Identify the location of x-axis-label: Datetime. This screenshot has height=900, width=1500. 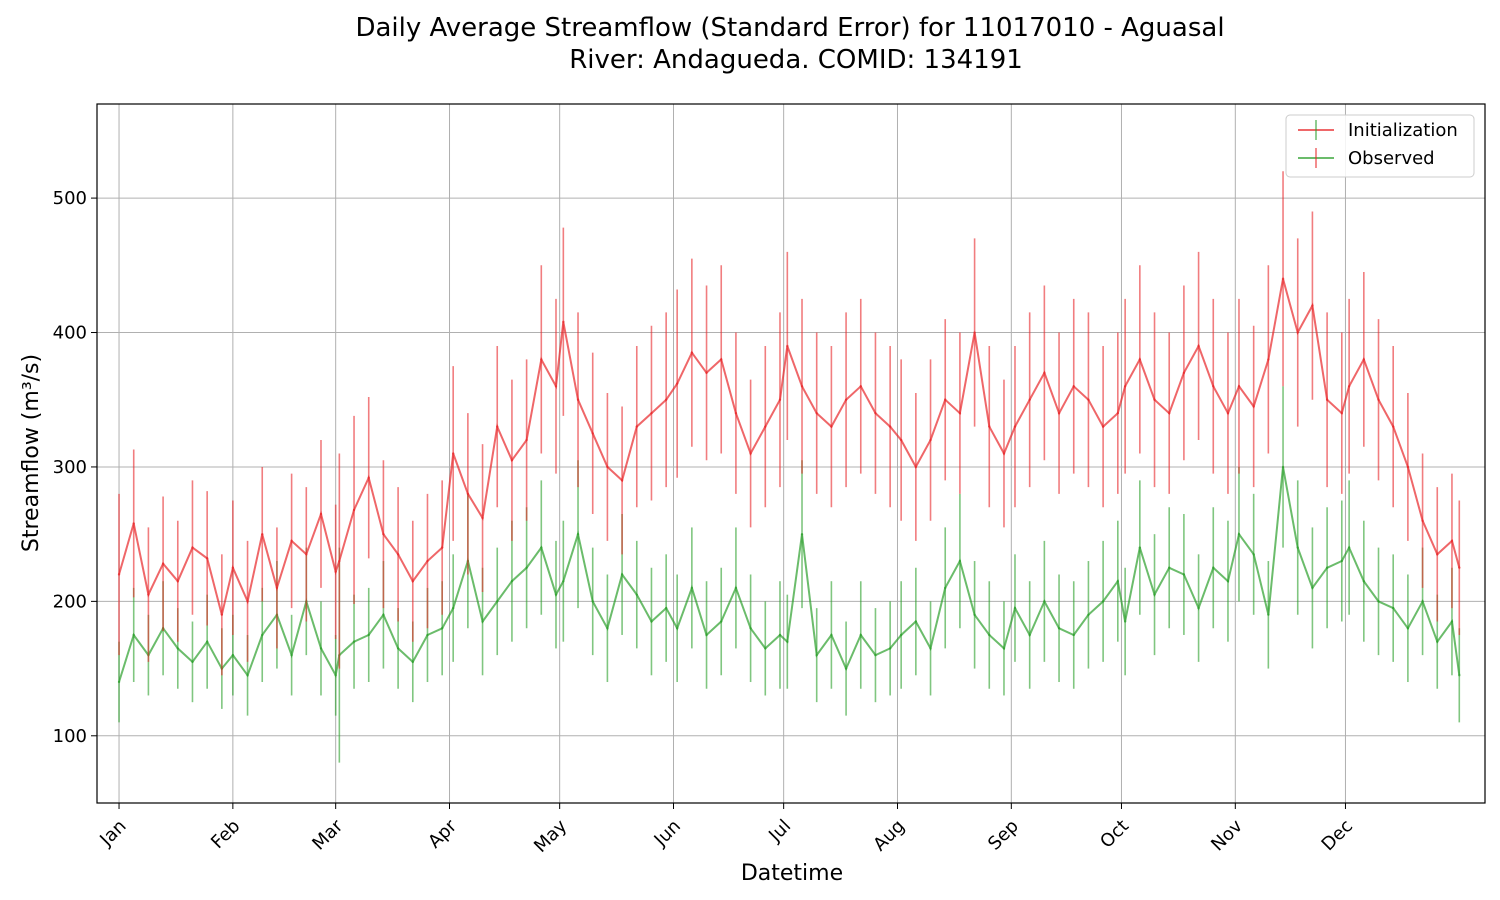
(792, 873).